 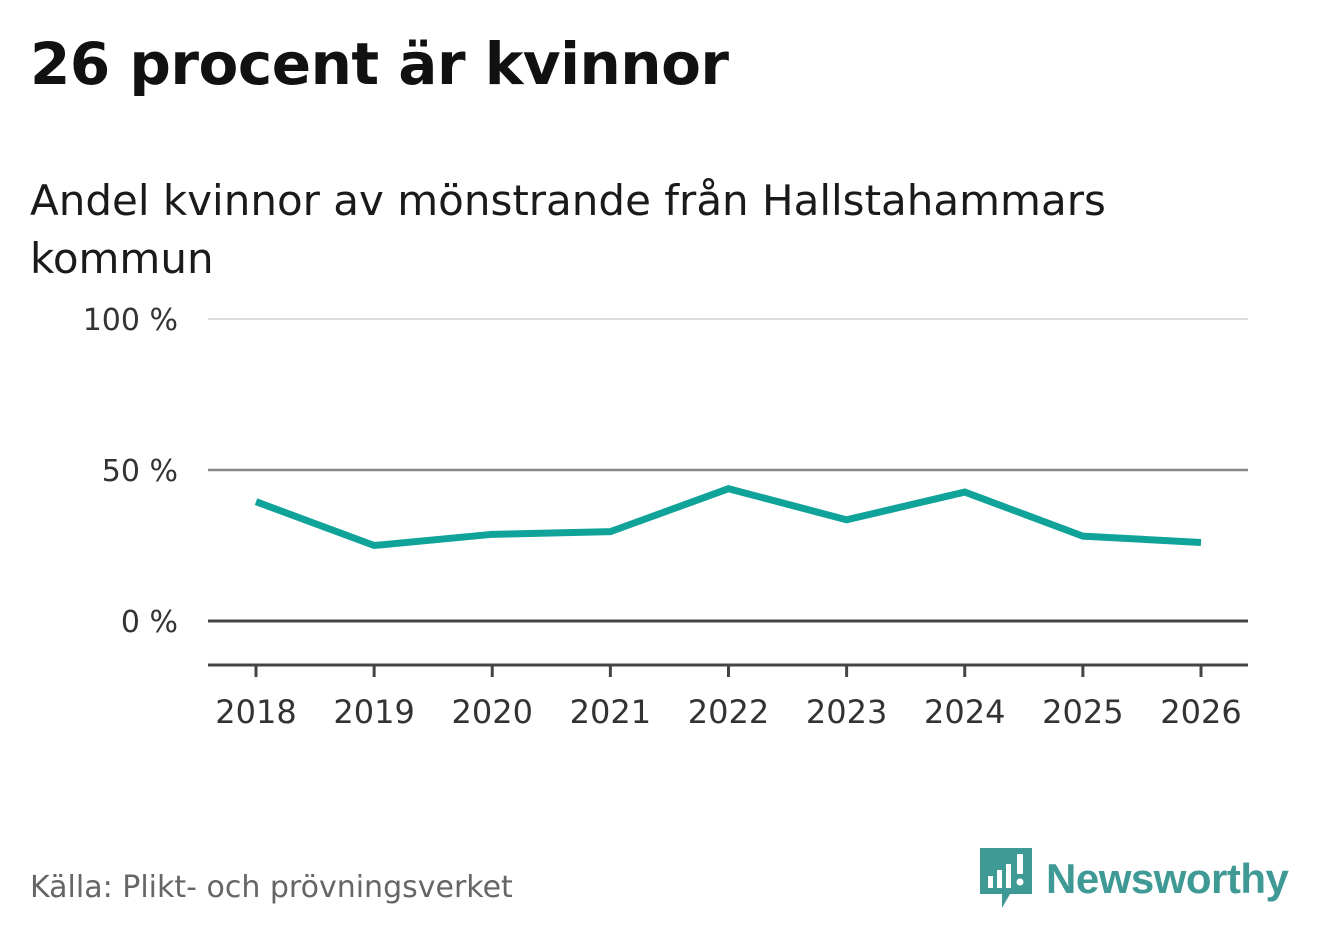 I want to click on x-tick-label: 2018, so click(x=255, y=712).